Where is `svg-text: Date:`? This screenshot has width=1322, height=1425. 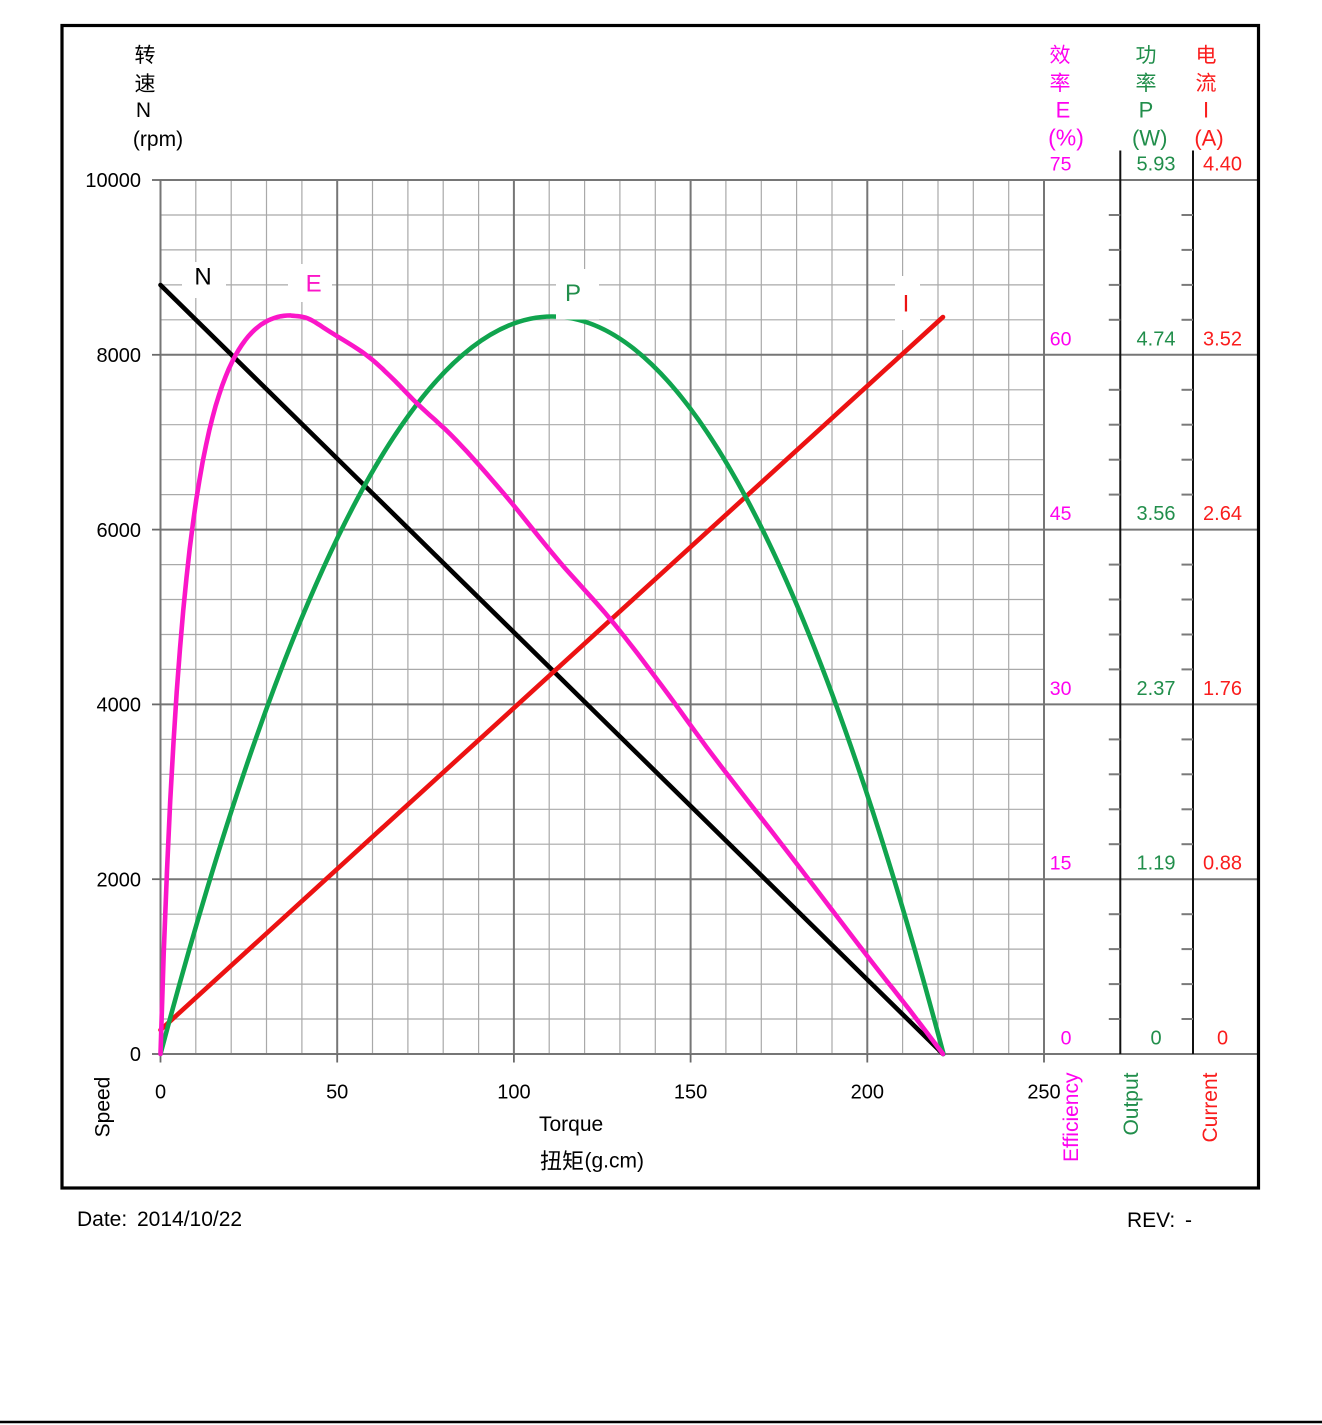 svg-text: Date: is located at coordinates (102, 1219).